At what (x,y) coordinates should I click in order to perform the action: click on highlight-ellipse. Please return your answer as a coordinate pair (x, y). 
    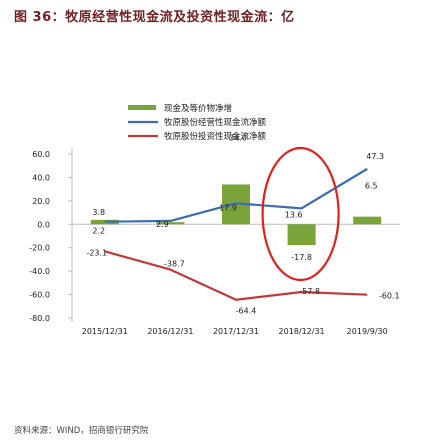
    Looking at the image, I should click on (300, 214).